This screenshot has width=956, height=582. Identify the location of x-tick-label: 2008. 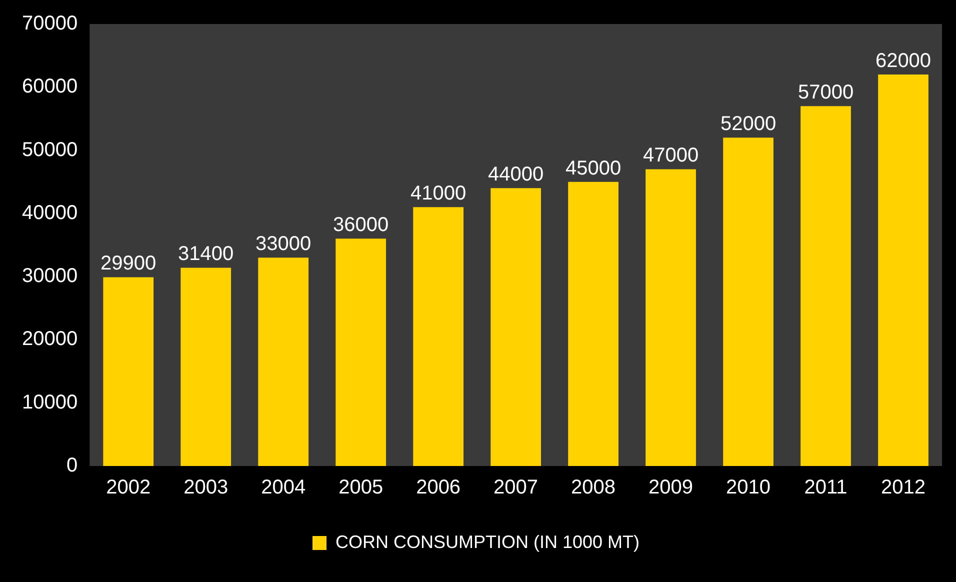
(593, 487).